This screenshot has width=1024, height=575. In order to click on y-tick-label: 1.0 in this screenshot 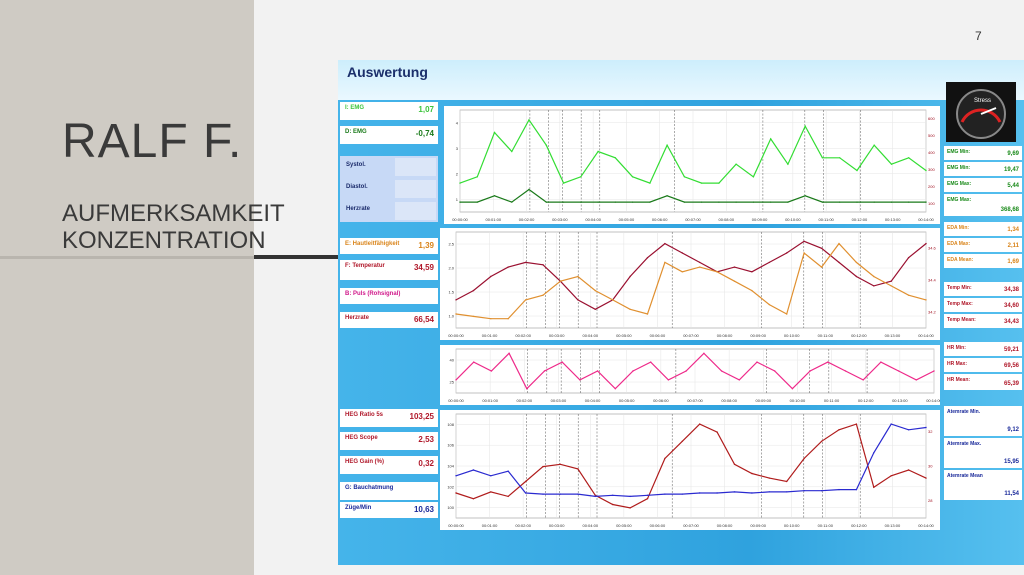, I will do `click(451, 316)`.